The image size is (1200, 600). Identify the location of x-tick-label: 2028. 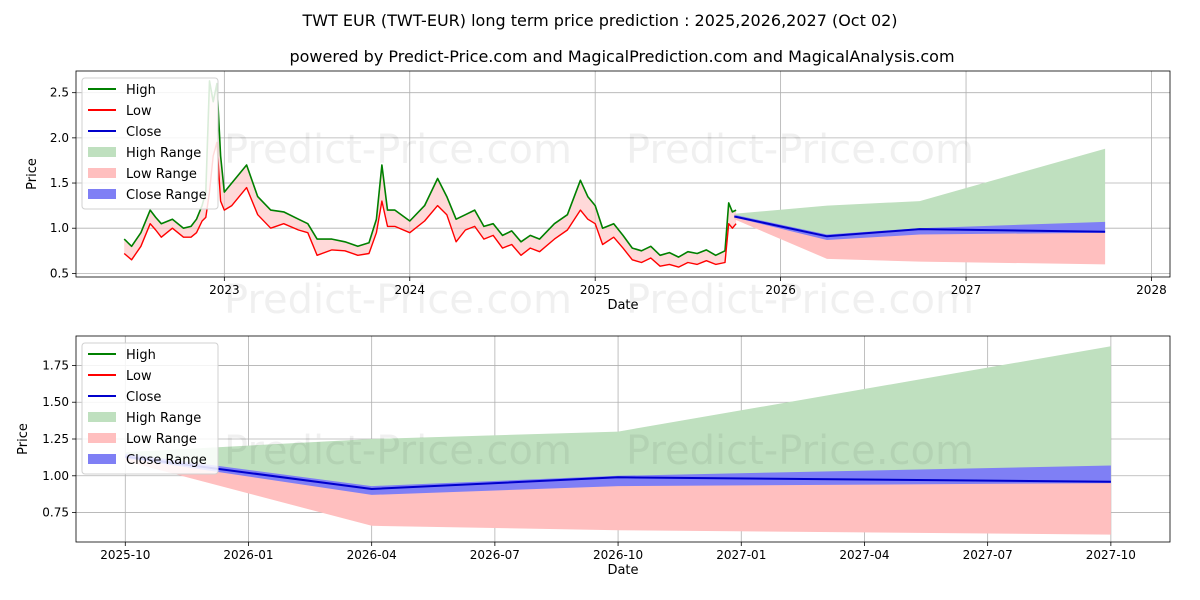
(1151, 290).